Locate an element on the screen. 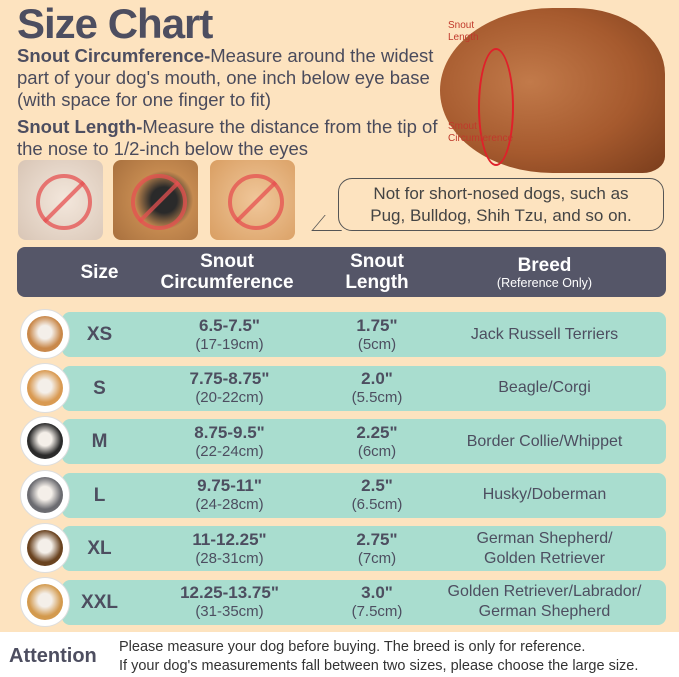  page-title: Size Chart is located at coordinates (115, 23).